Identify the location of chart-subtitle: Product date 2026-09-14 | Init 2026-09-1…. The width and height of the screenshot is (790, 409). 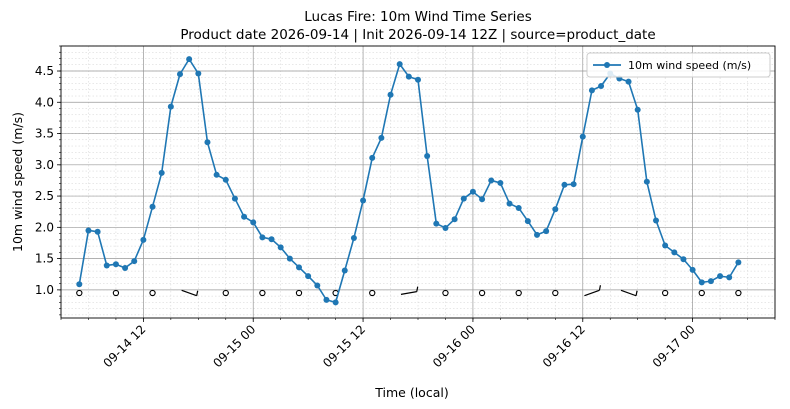
(417, 35).